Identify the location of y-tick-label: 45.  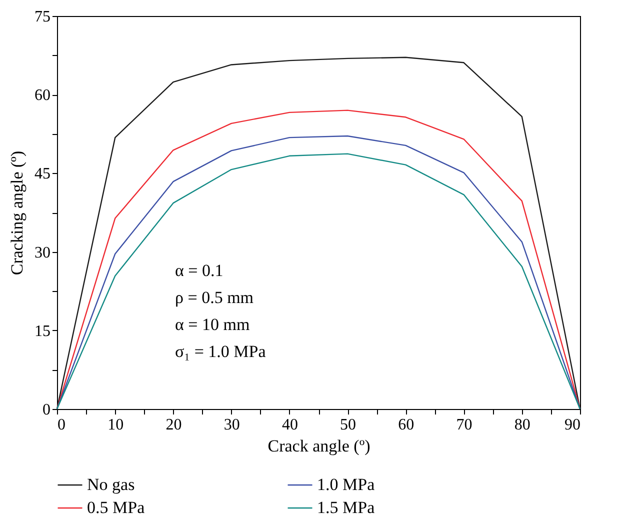
(42, 174).